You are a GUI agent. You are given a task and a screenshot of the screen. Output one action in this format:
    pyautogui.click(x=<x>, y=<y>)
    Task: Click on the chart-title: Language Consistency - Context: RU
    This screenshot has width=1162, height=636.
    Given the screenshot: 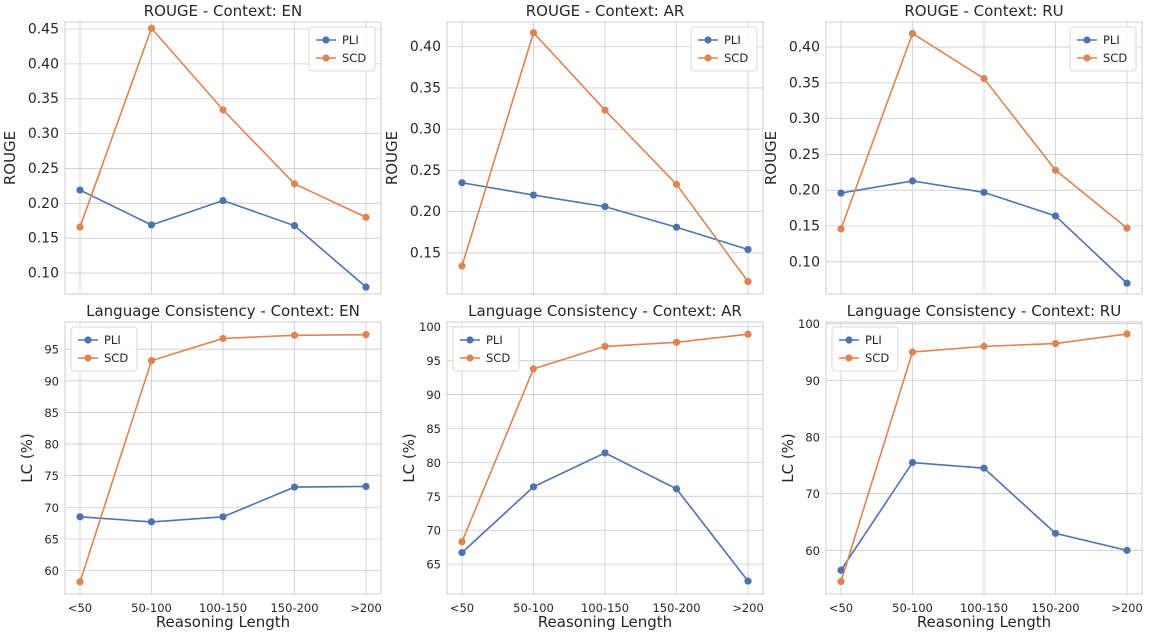 What is the action you would take?
    pyautogui.click(x=984, y=311)
    